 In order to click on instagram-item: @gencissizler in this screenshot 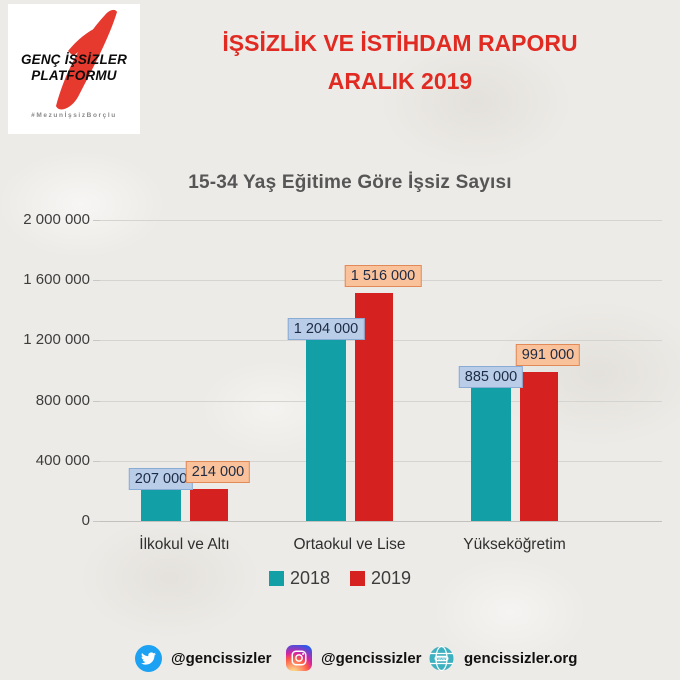, I will do `click(354, 658)`.